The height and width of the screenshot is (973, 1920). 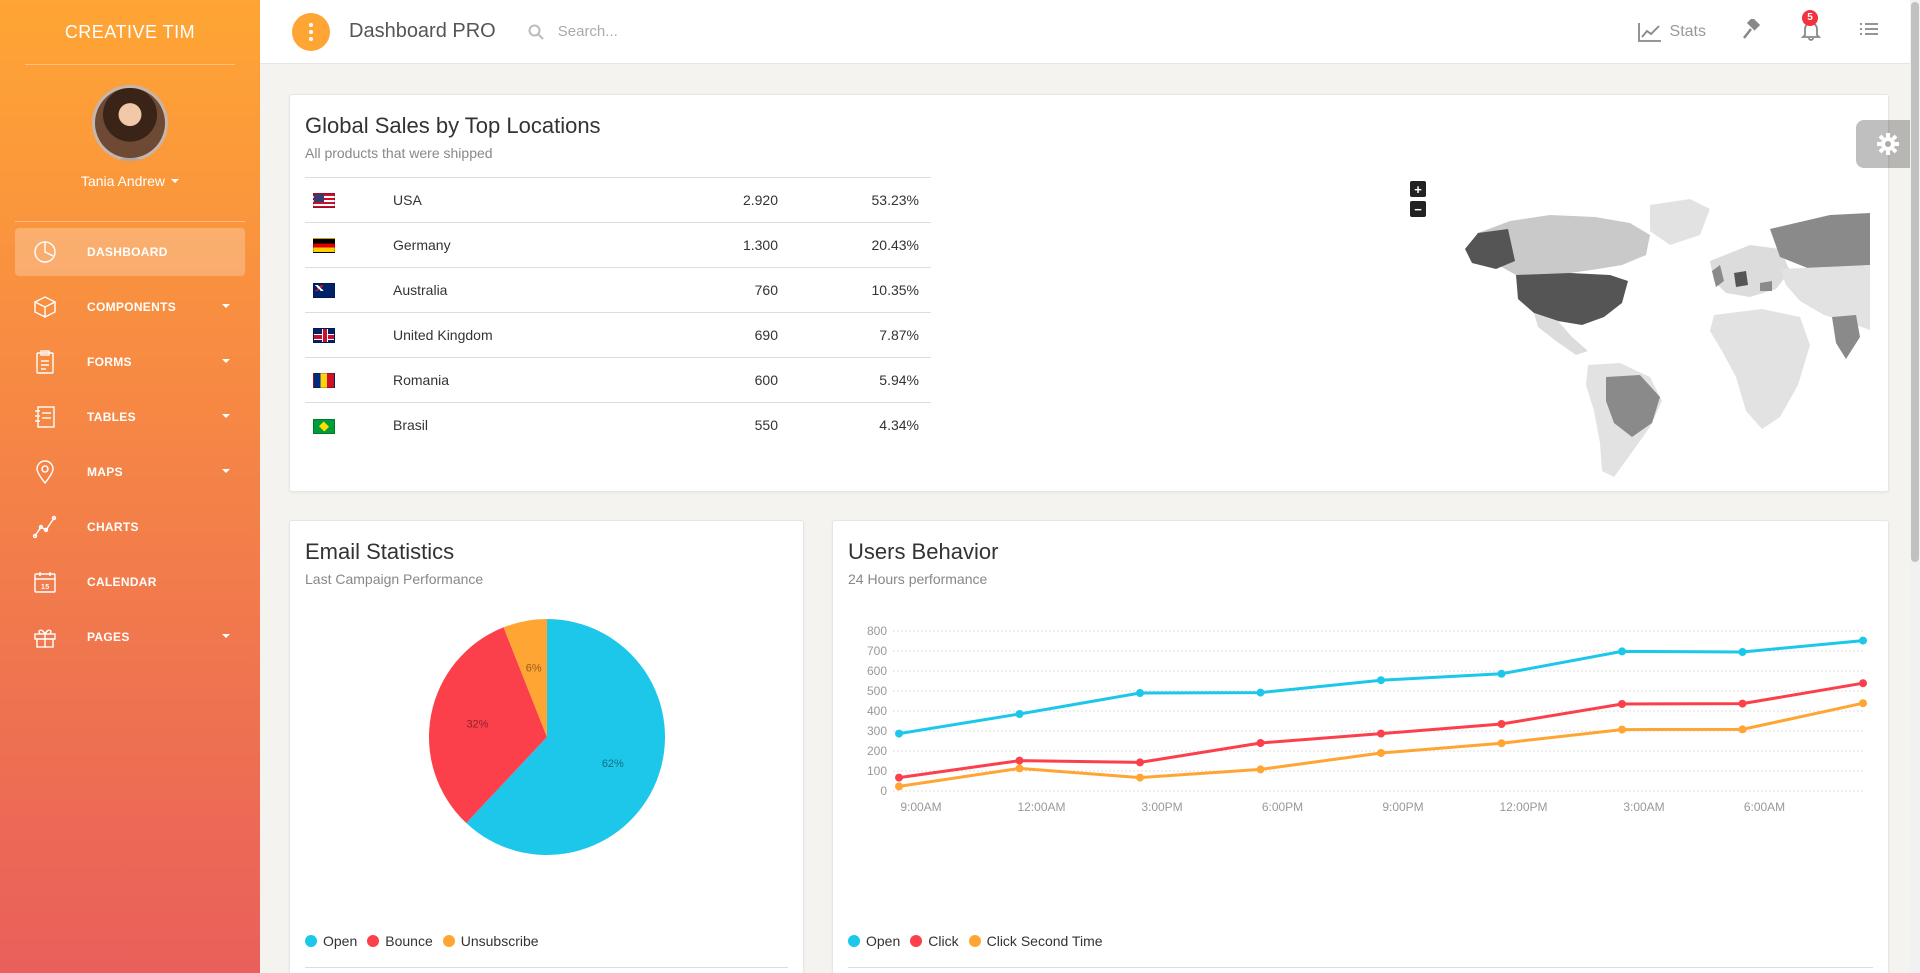 I want to click on pie-slice-open, so click(x=565, y=737).